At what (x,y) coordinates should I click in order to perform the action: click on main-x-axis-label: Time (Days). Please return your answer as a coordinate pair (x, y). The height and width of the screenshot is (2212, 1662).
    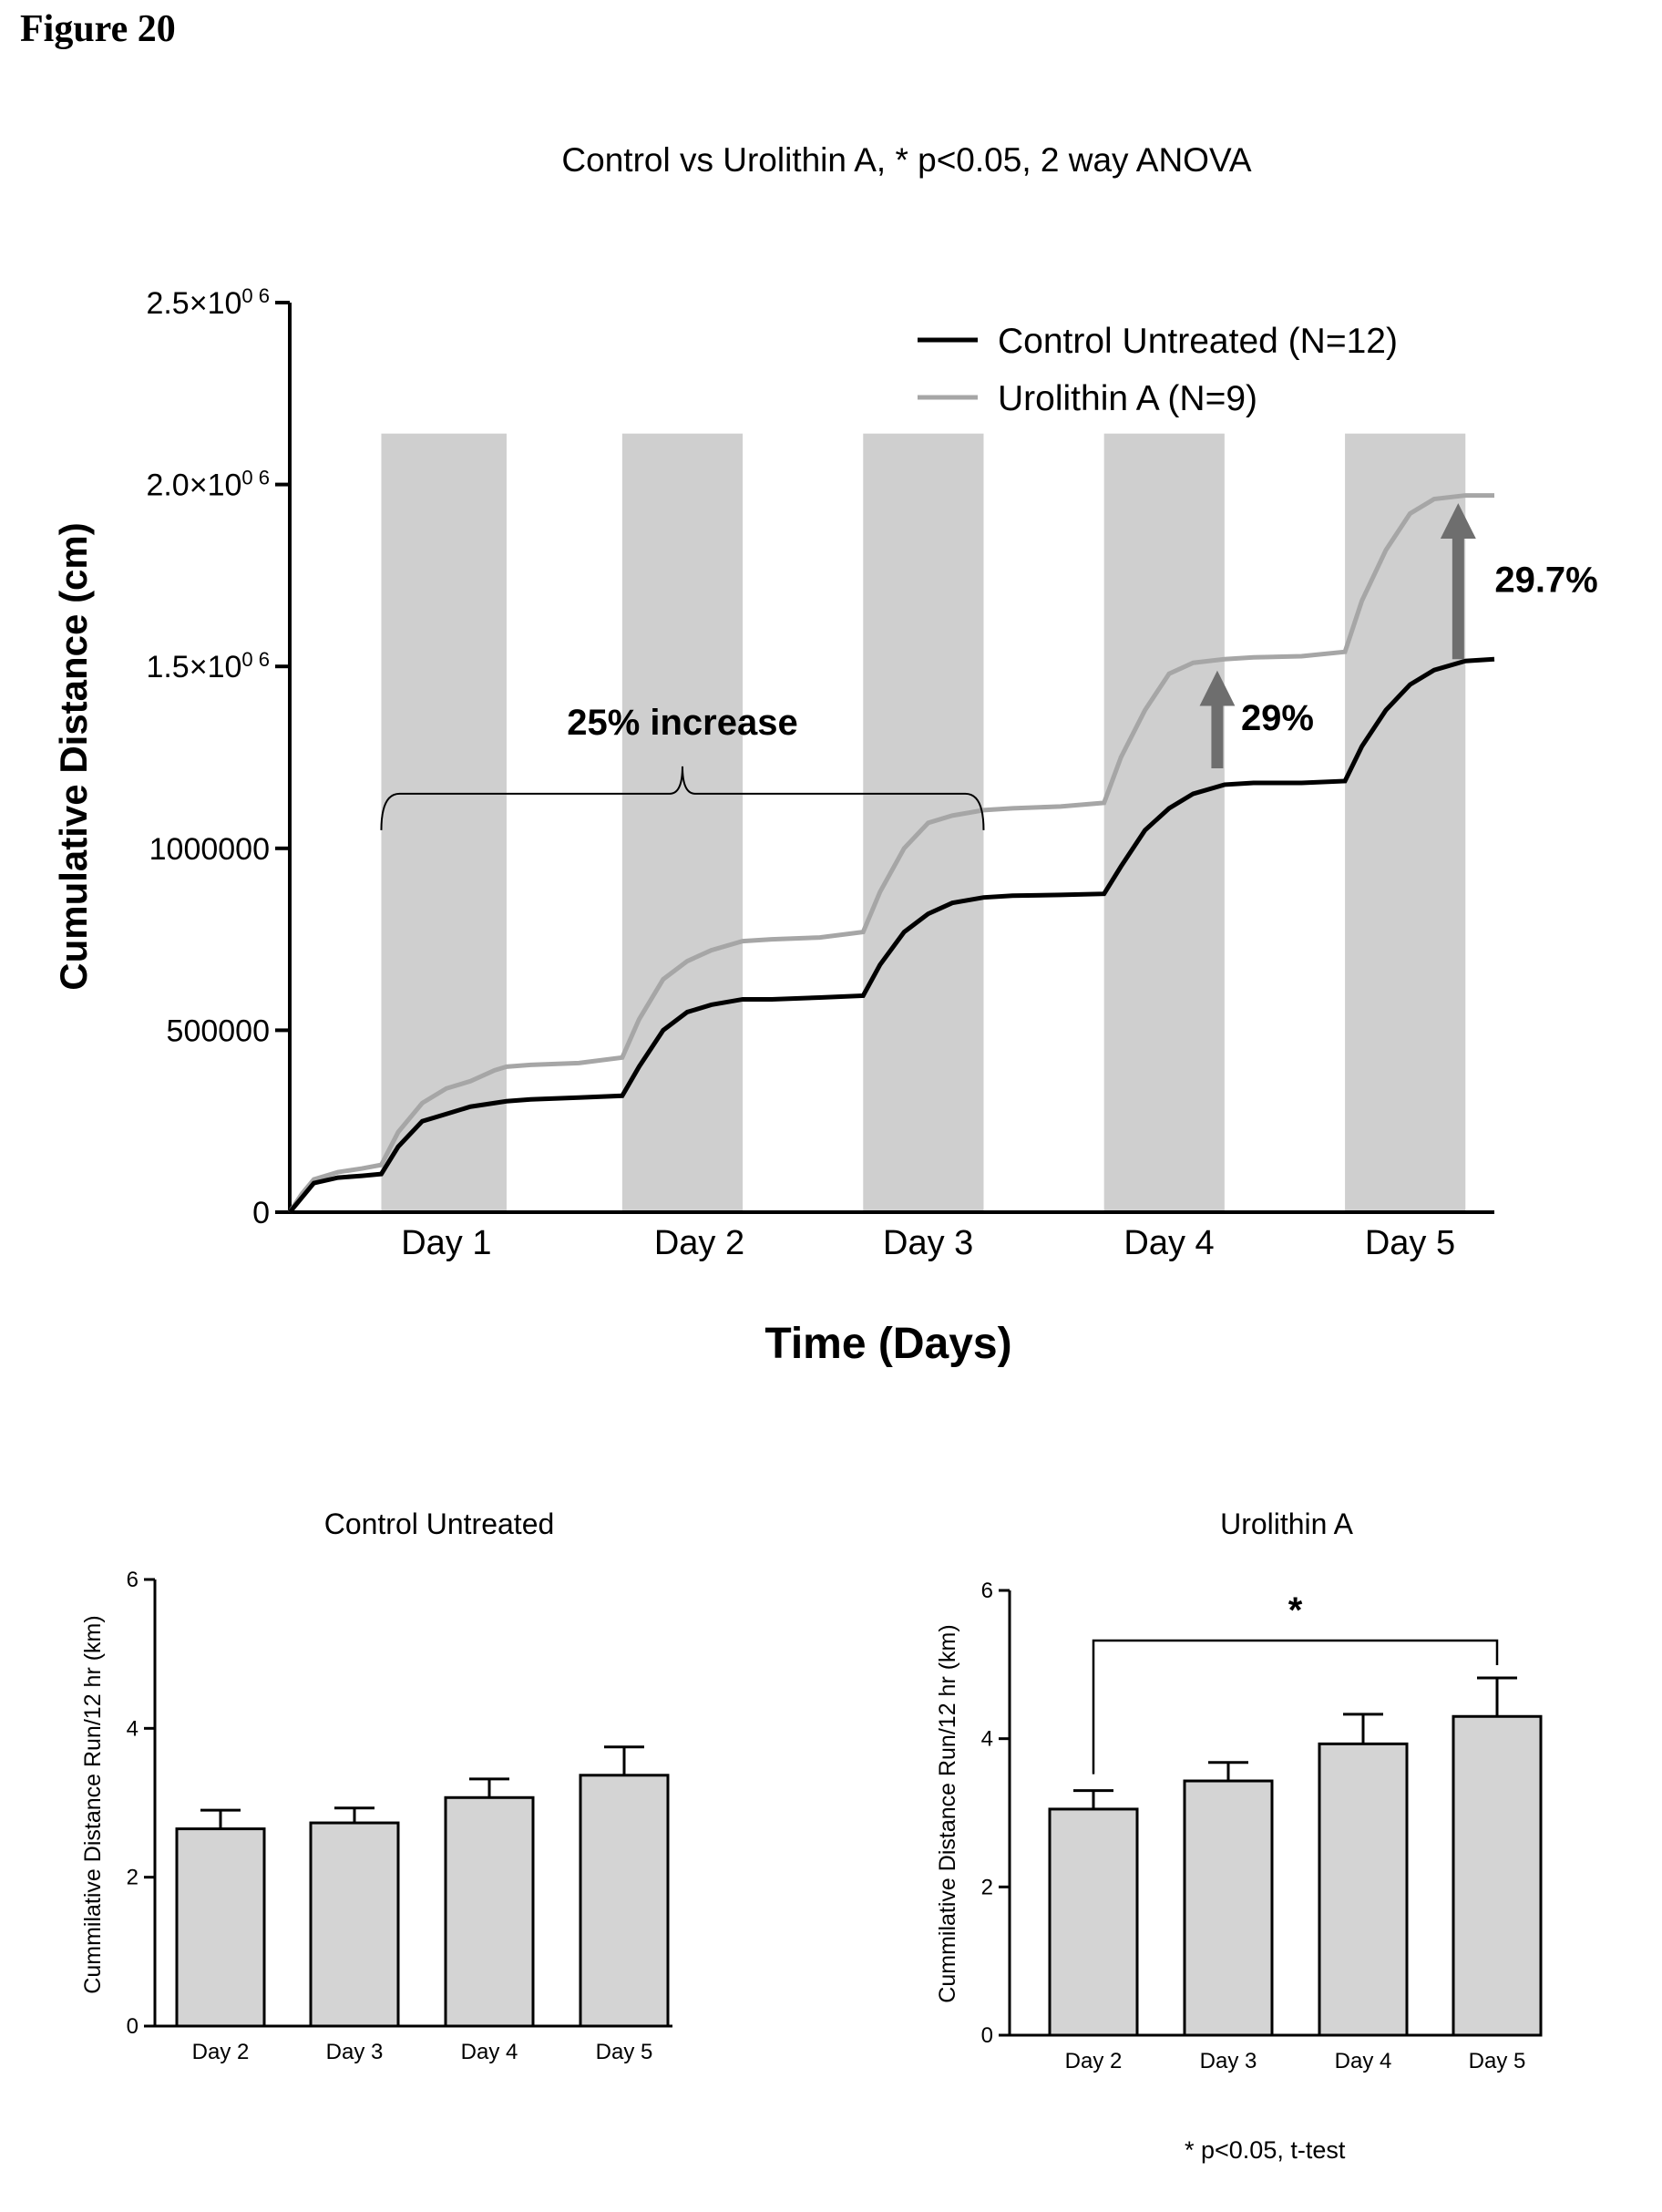
    Looking at the image, I should click on (888, 1344).